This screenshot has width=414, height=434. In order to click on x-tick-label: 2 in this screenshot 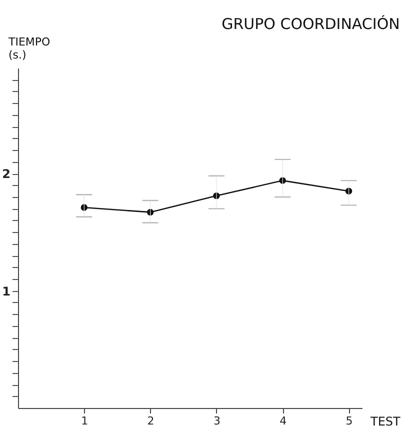, I will do `click(150, 421)`.